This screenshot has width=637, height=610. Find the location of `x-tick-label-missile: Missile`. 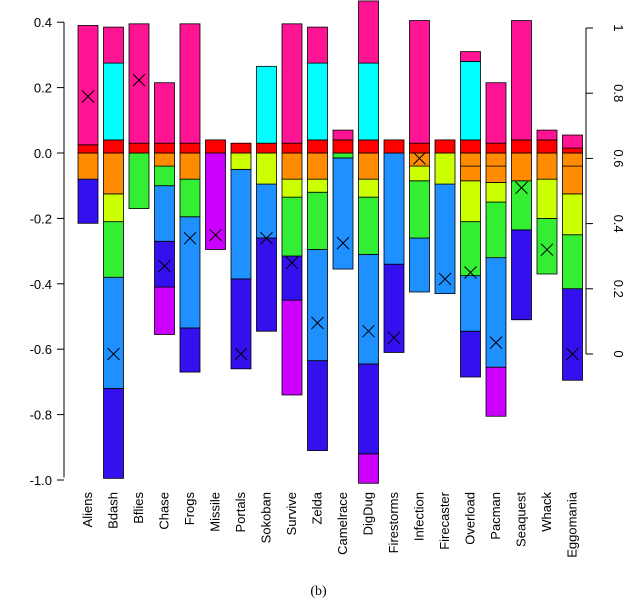

x-tick-label-missile: Missile is located at coordinates (215, 512).